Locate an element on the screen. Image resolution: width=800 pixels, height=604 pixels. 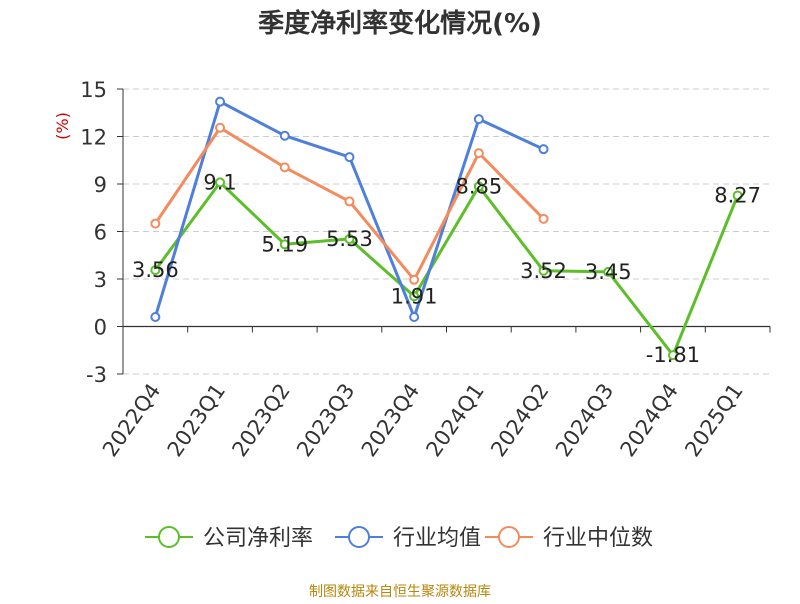
x-tick-label: 2024Q4 is located at coordinates (649, 420).